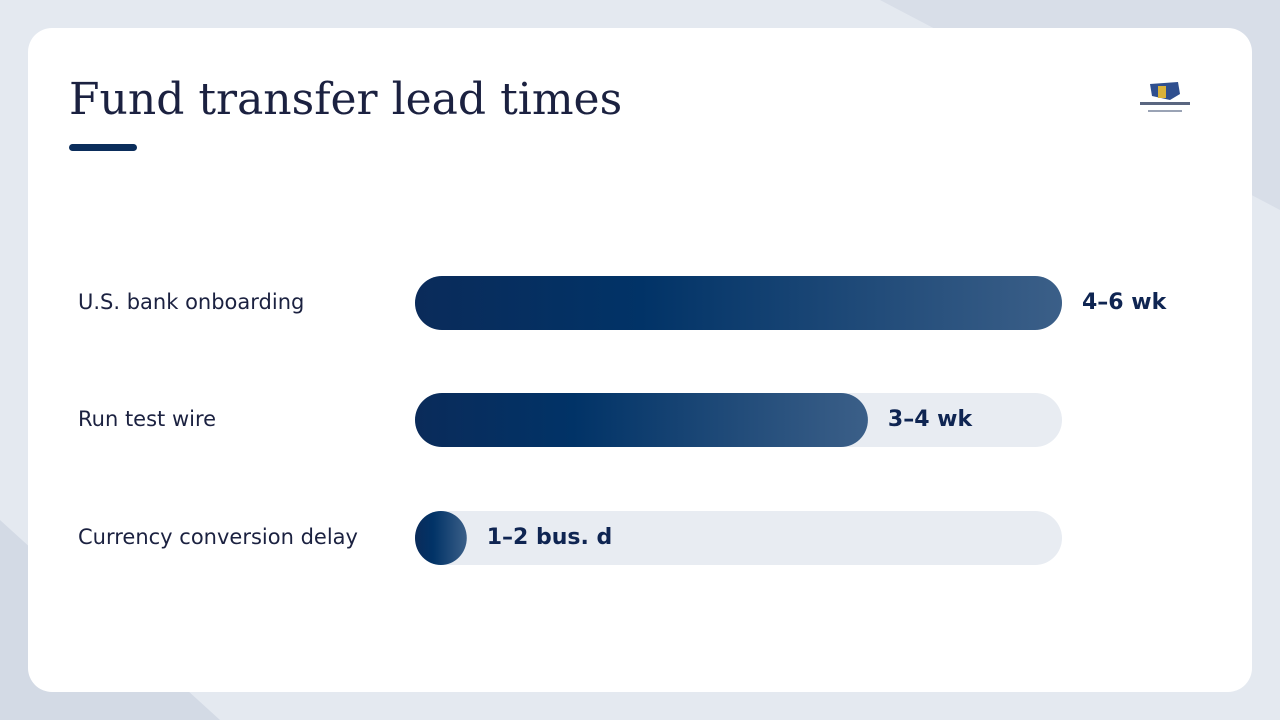 Image resolution: width=1280 pixels, height=720 pixels. Describe the element at coordinates (931, 419) in the screenshot. I see `value-label: 3–4 wk` at that location.